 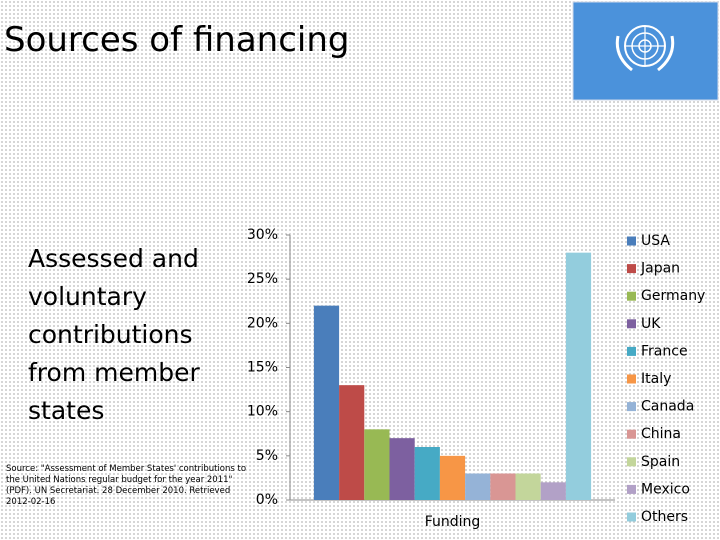 I want to click on y-tick-label: 30%, so click(x=262, y=235).